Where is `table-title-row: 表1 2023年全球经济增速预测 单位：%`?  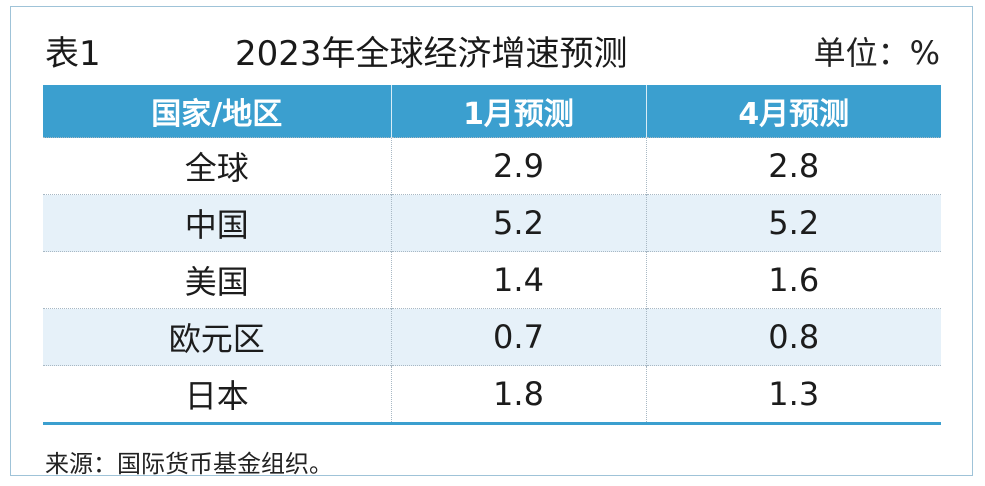
table-title-row: 表1 2023年全球经济增速预测 单位：% is located at coordinates (492, 49).